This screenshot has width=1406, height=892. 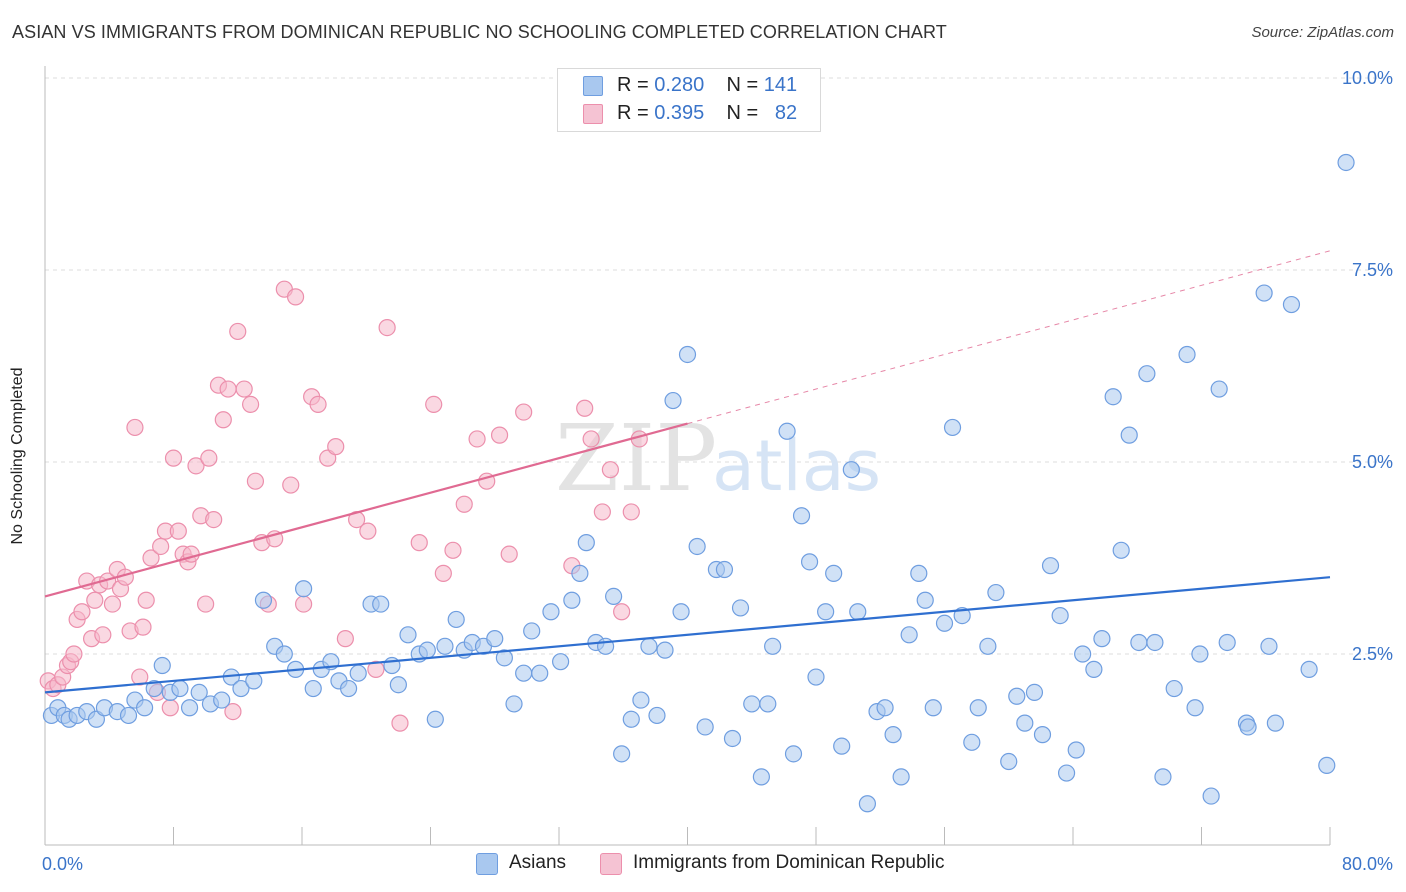 What do you see at coordinates (633, 85) in the screenshot?
I see `r-label: R =` at bounding box center [633, 85].